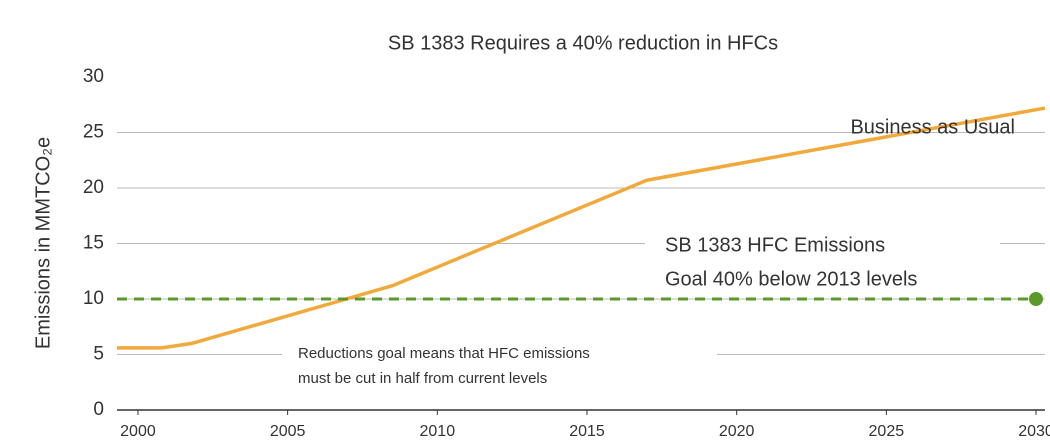 The image size is (1050, 441). What do you see at coordinates (1036, 299) in the screenshot?
I see `end-marker` at bounding box center [1036, 299].